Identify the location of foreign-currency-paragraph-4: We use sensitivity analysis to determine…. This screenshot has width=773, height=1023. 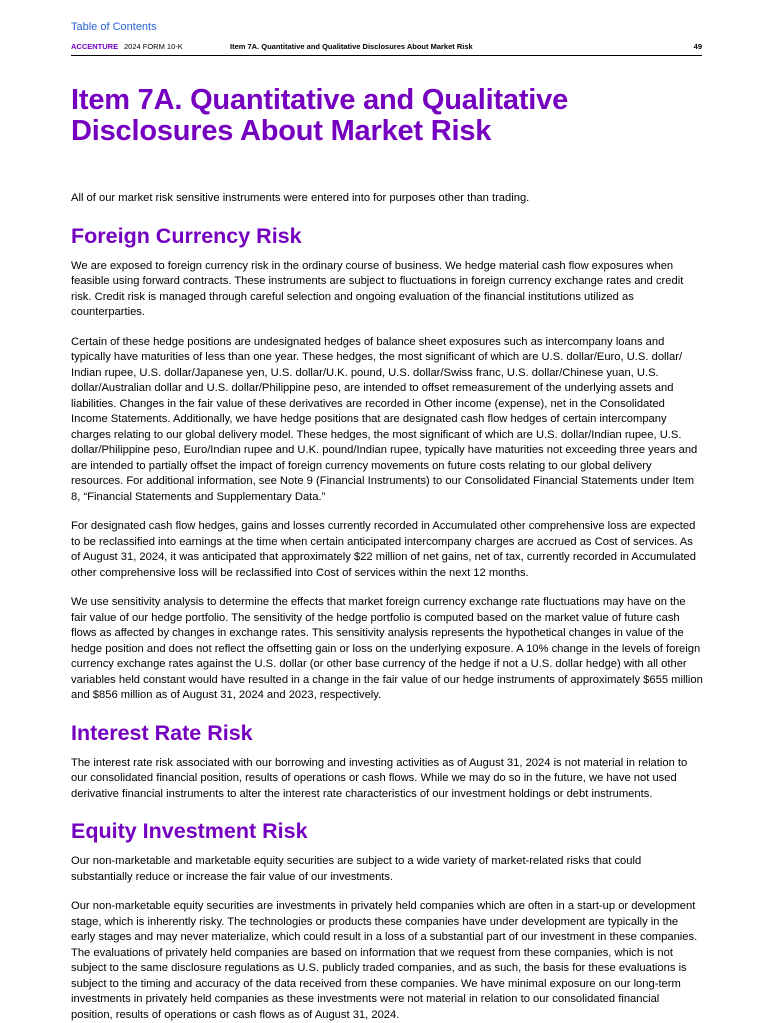
(387, 648).